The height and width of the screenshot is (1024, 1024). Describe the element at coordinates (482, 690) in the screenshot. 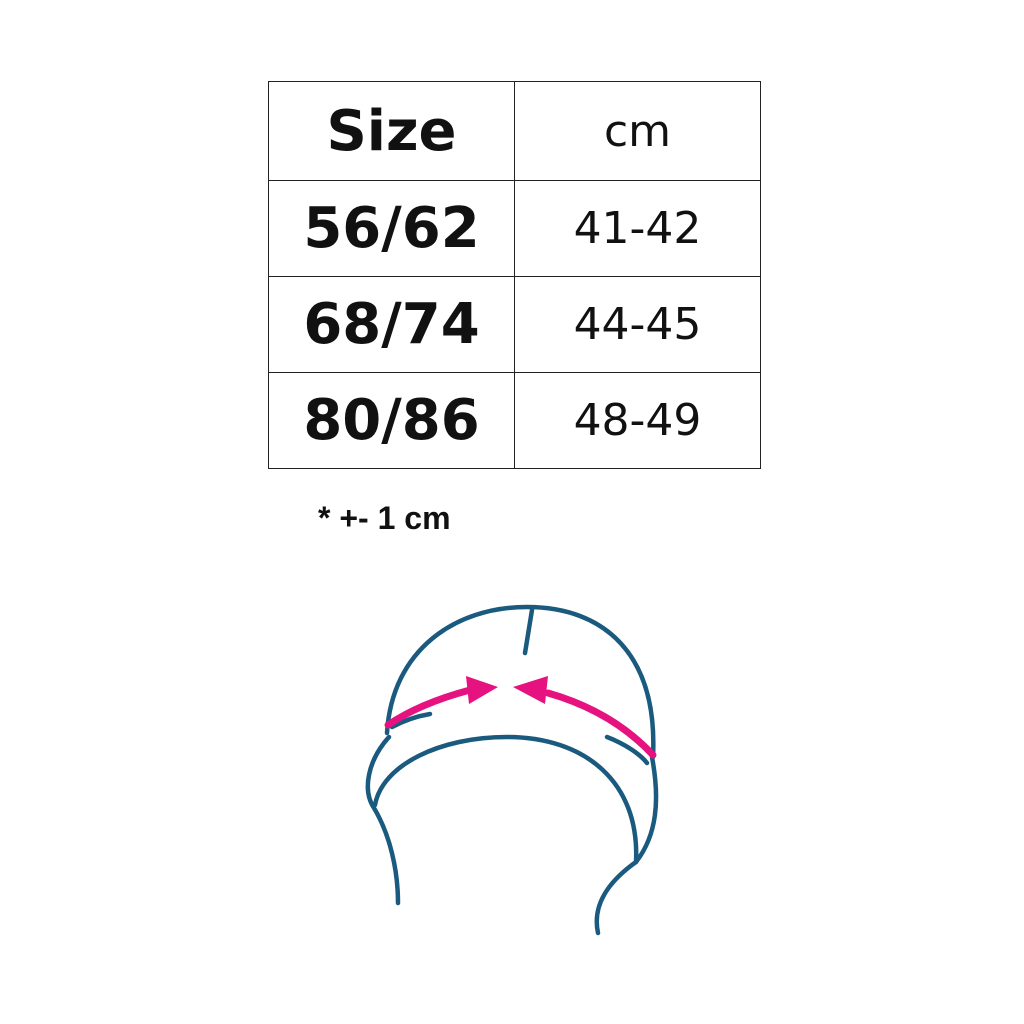

I see `arrow-left-head` at that location.